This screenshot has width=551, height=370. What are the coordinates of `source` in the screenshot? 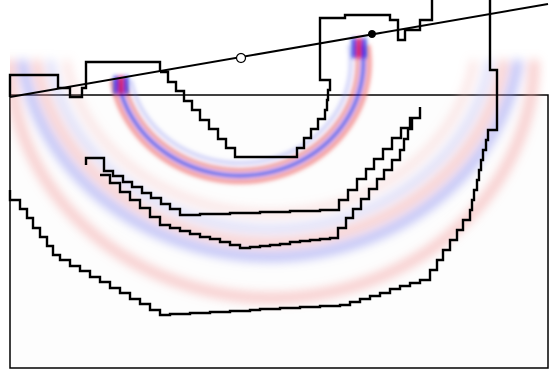 It's located at (372, 34).